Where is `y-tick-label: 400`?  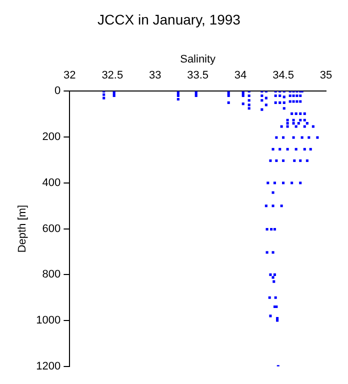 y-tick-label: 400 is located at coordinates (51, 182).